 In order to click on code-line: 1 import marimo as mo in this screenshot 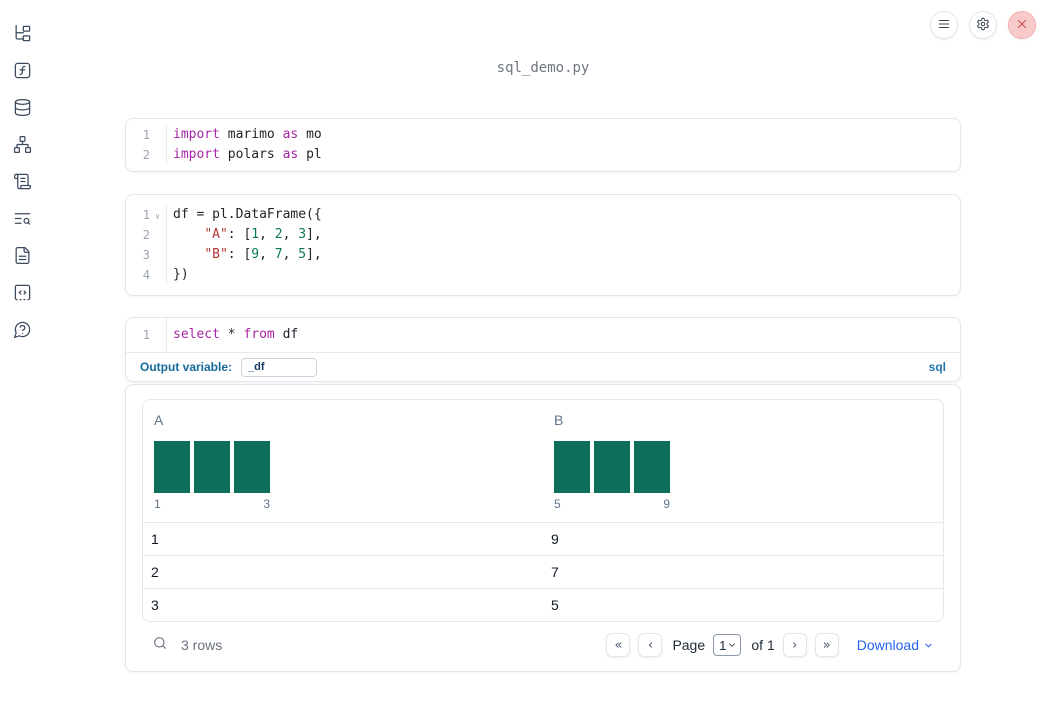, I will do `click(543, 135)`.